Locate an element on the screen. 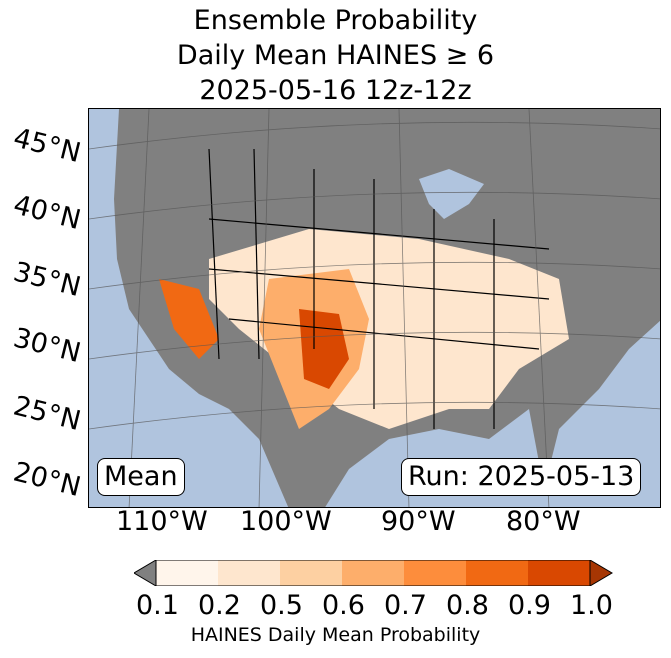 This screenshot has width=671, height=658. great-lakes is located at coordinates (451, 194).